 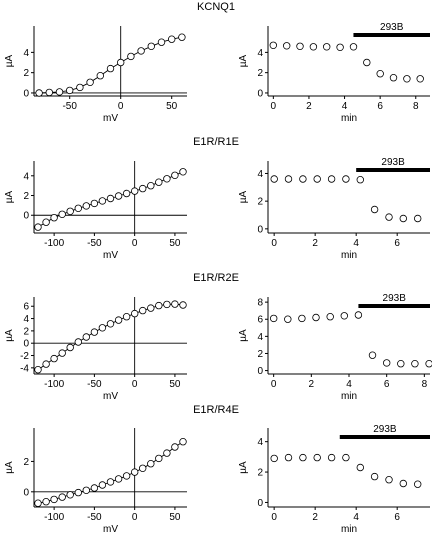 I want to click on chart-panel-time: 0 2 4 0 2 4 6 min µA 293B, so click(x=334, y=479).